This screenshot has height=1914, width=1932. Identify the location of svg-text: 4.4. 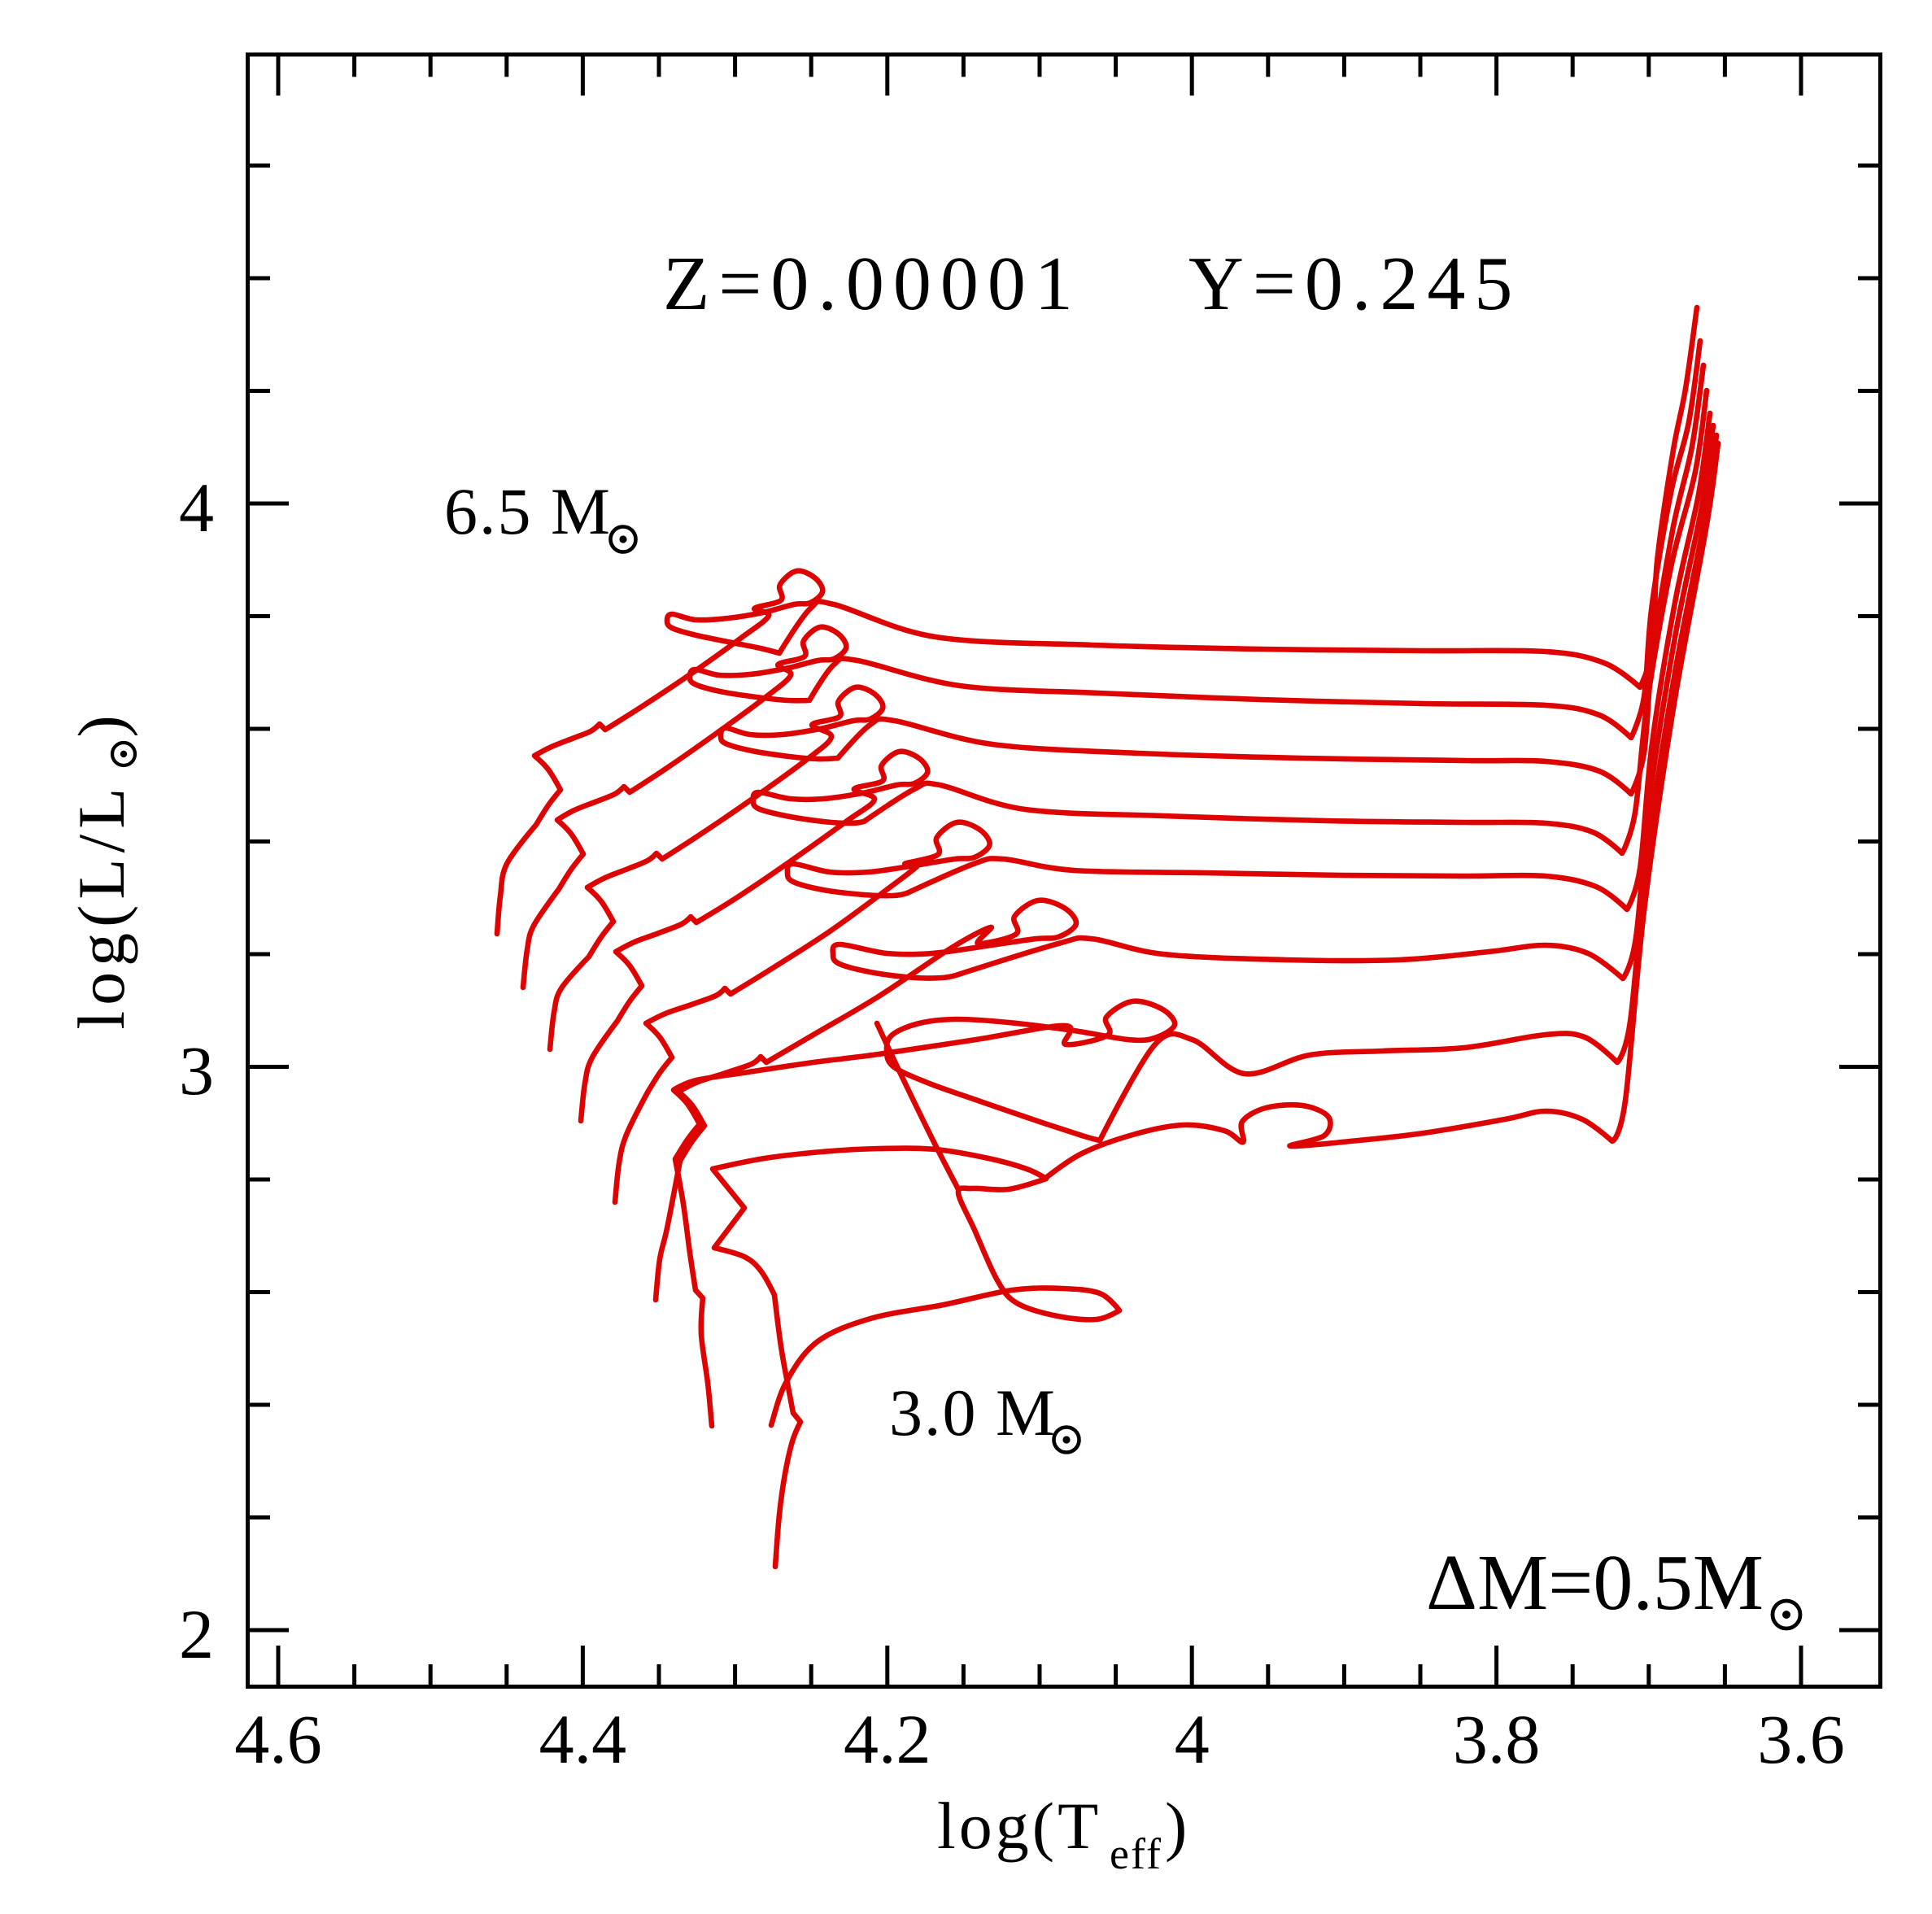
(583, 1739).